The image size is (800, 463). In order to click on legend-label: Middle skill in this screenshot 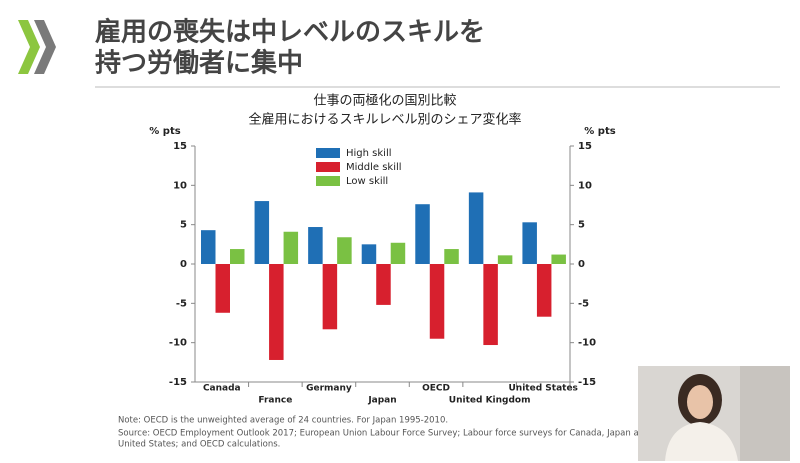, I will do `click(374, 167)`.